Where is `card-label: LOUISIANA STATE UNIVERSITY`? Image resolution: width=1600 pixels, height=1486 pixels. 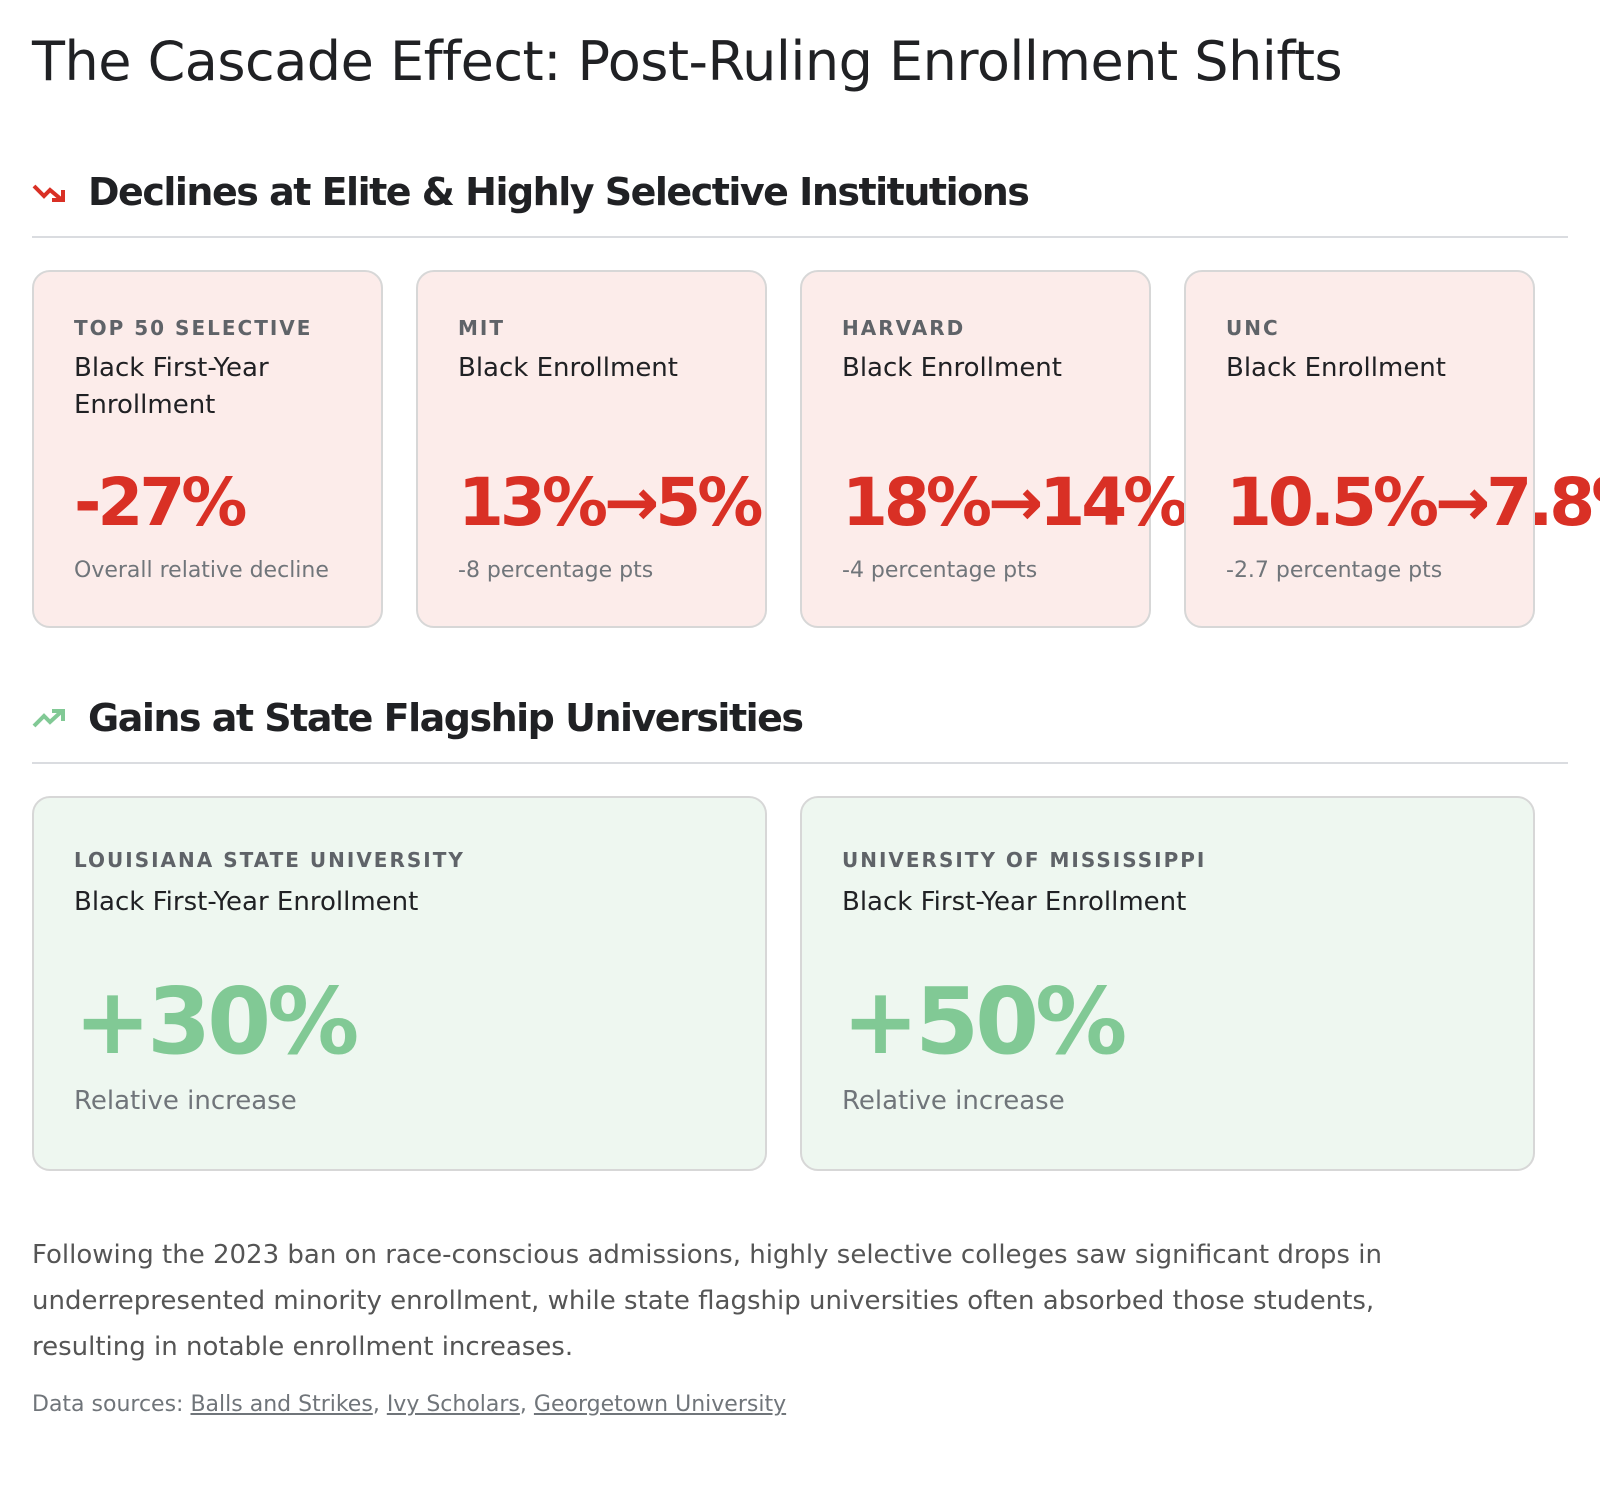
card-label: LOUISIANA STATE UNIVERSITY is located at coordinates (269, 860).